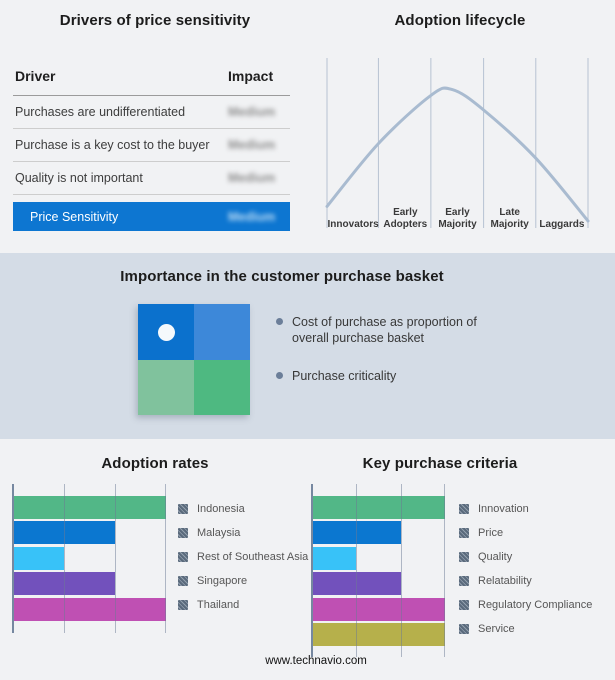 This screenshot has height=680, width=615. What do you see at coordinates (509, 218) in the screenshot?
I see `stage-label-late-majority: Late Majority` at bounding box center [509, 218].